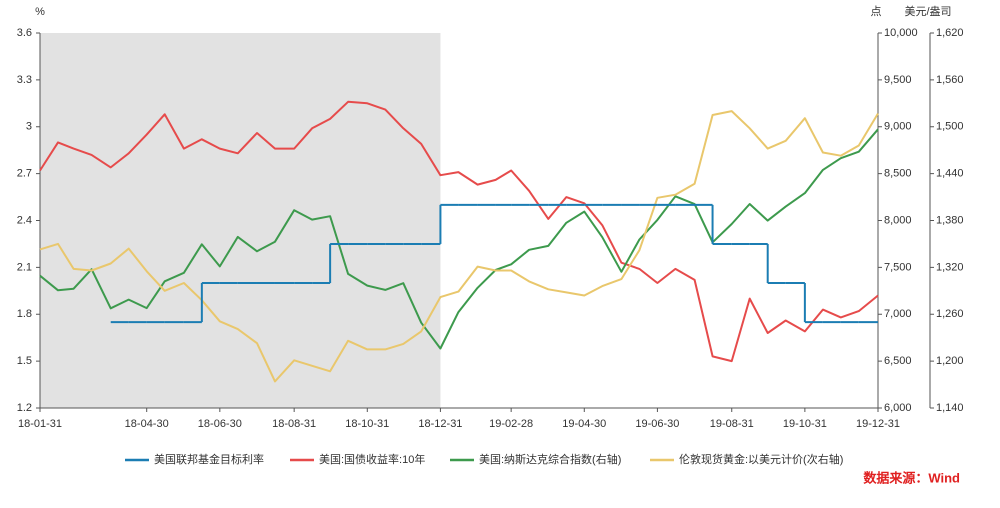  What do you see at coordinates (220, 424) in the screenshot?
I see `x-tick-label: 18-06-30` at bounding box center [220, 424].